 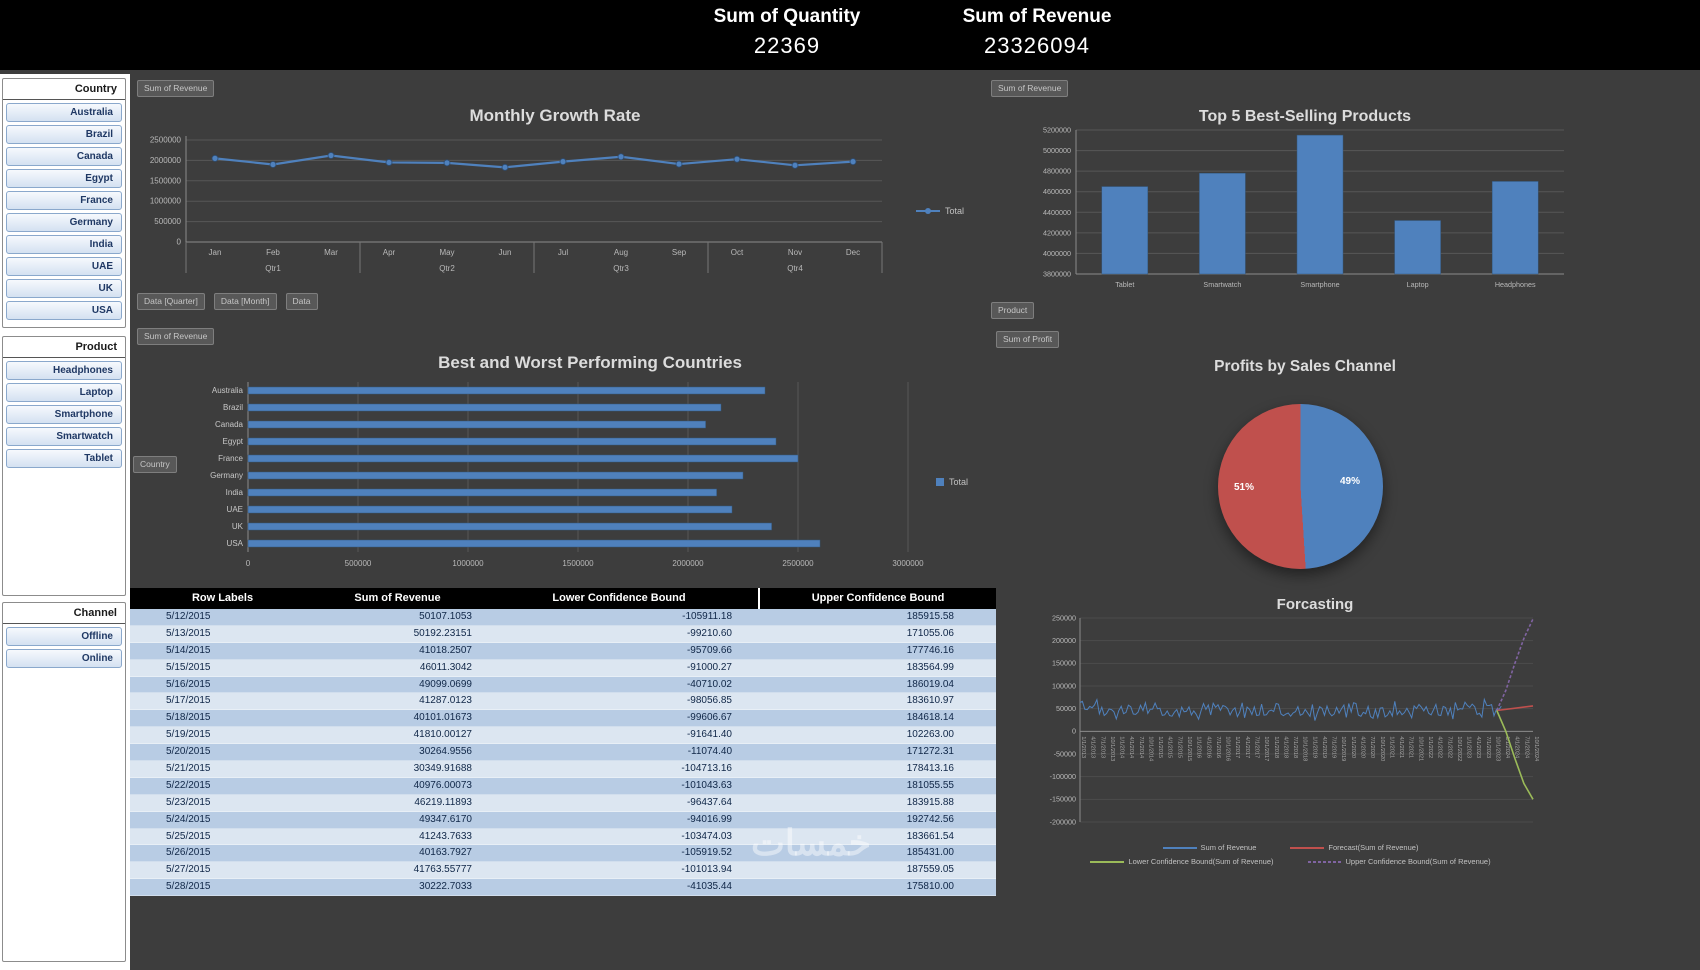 What do you see at coordinates (706, 870) in the screenshot?
I see `table-cell: -101013.94` at bounding box center [706, 870].